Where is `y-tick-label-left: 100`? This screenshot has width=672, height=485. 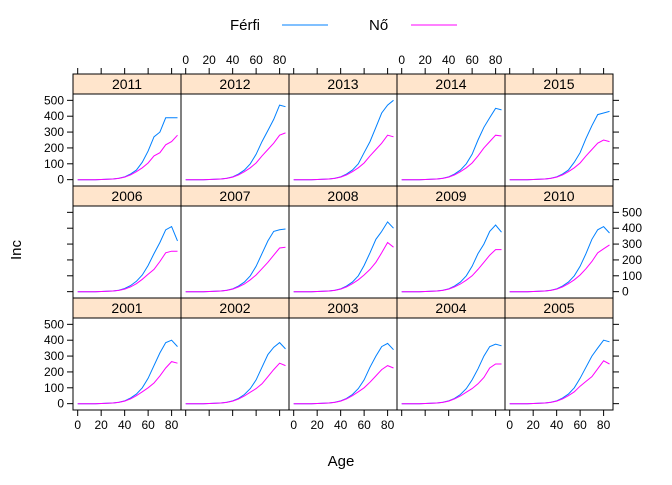 y-tick-label-left: 100 is located at coordinates (54, 164).